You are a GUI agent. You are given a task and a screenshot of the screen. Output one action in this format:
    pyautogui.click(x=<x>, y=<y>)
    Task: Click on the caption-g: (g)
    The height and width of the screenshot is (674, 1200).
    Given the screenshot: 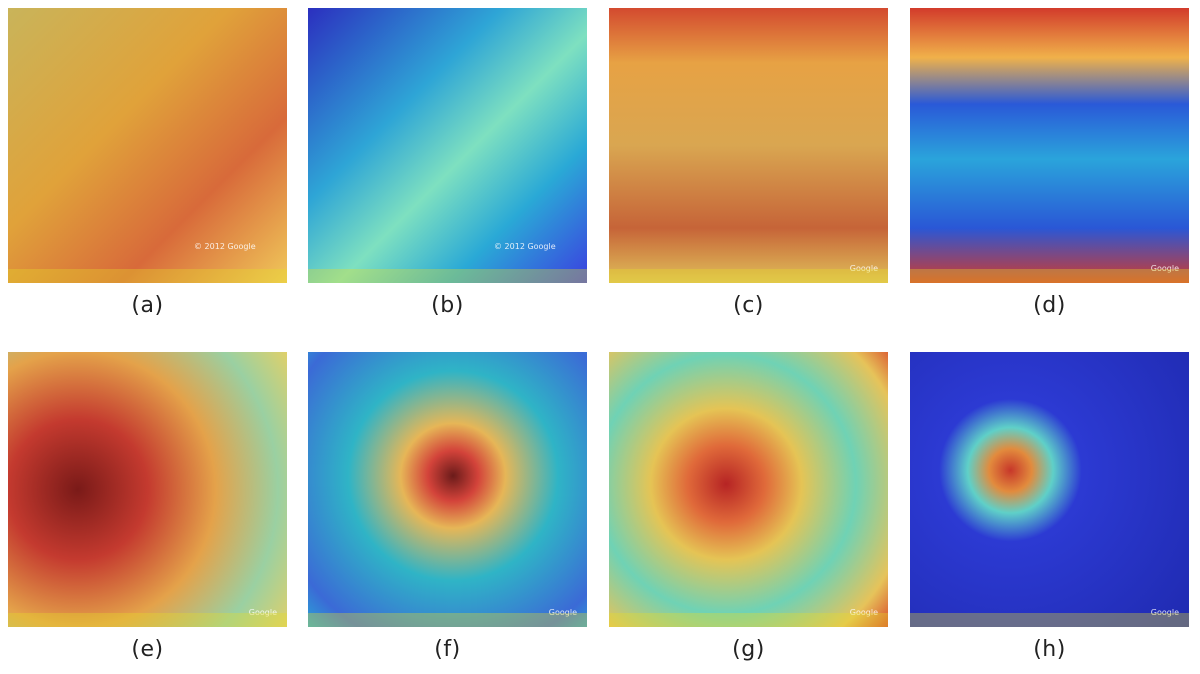 What is the action you would take?
    pyautogui.click(x=748, y=649)
    